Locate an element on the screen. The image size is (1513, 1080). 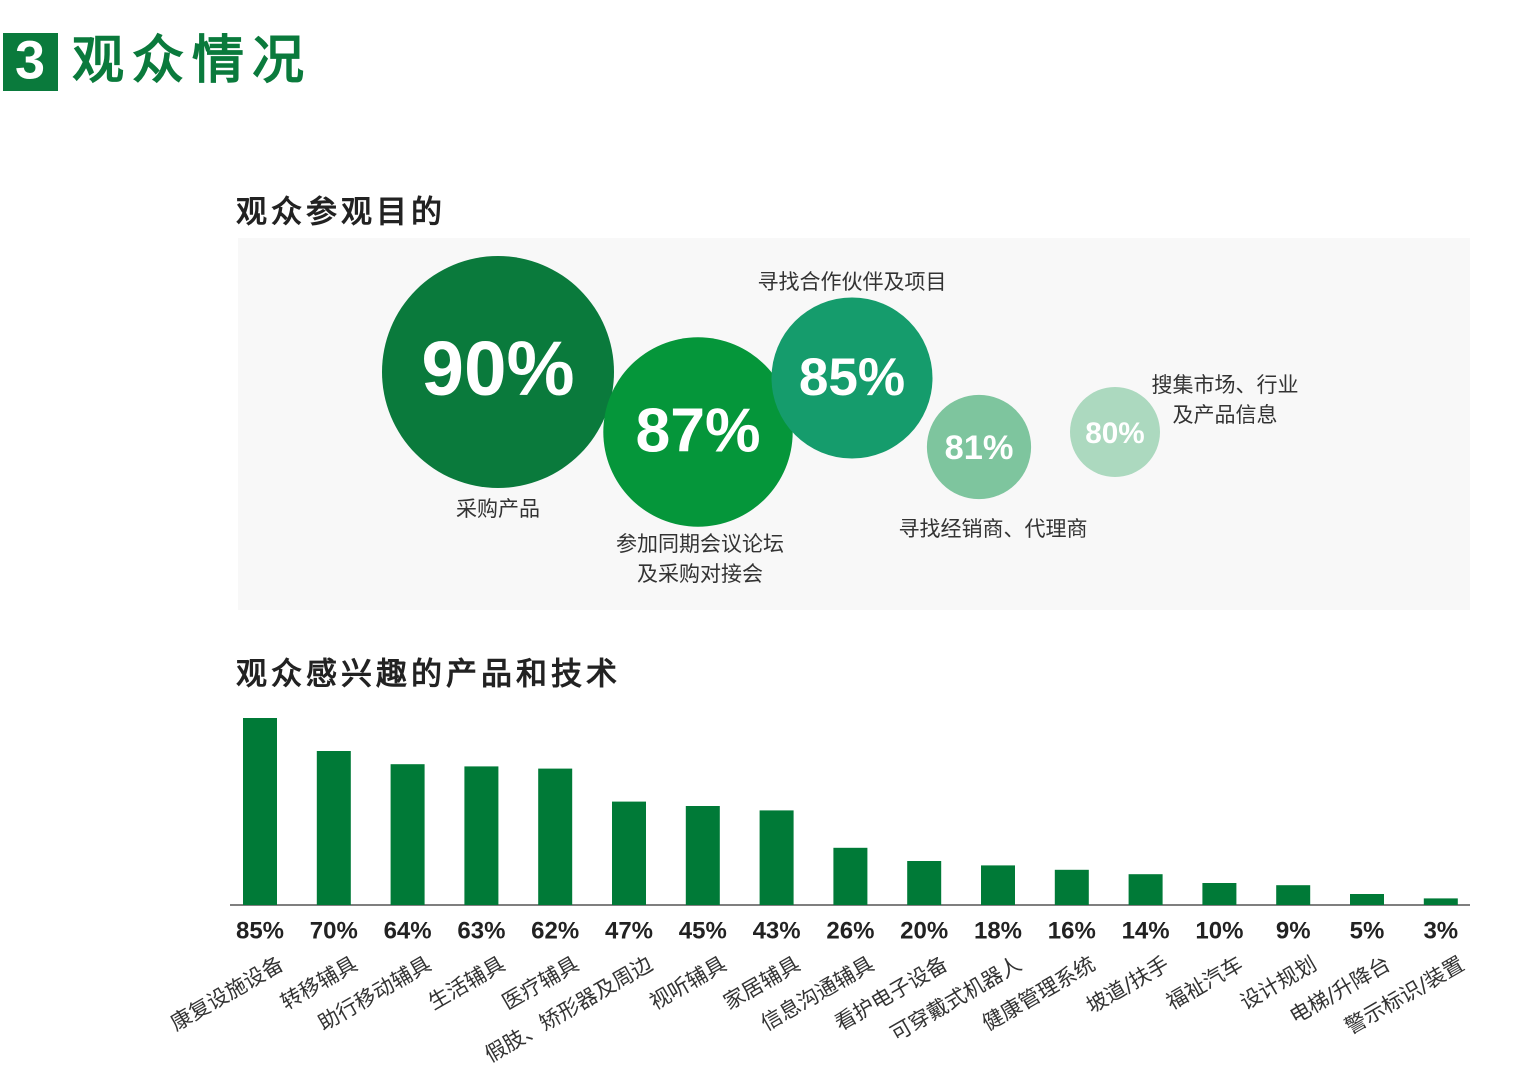
value-label: 80% is located at coordinates (1114, 433).